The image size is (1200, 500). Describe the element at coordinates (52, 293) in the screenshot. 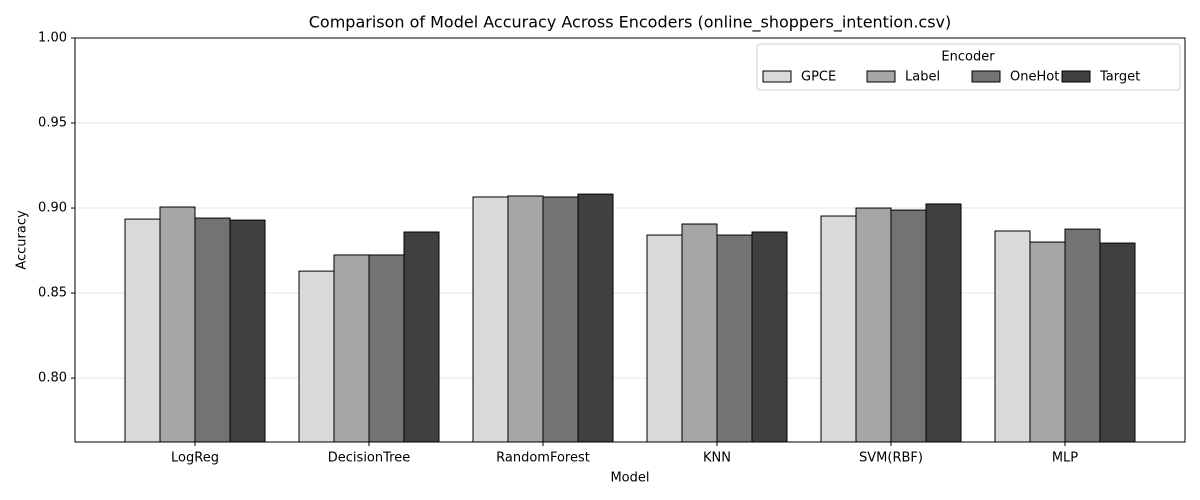

I see `y-tick-label: 0.85` at that location.